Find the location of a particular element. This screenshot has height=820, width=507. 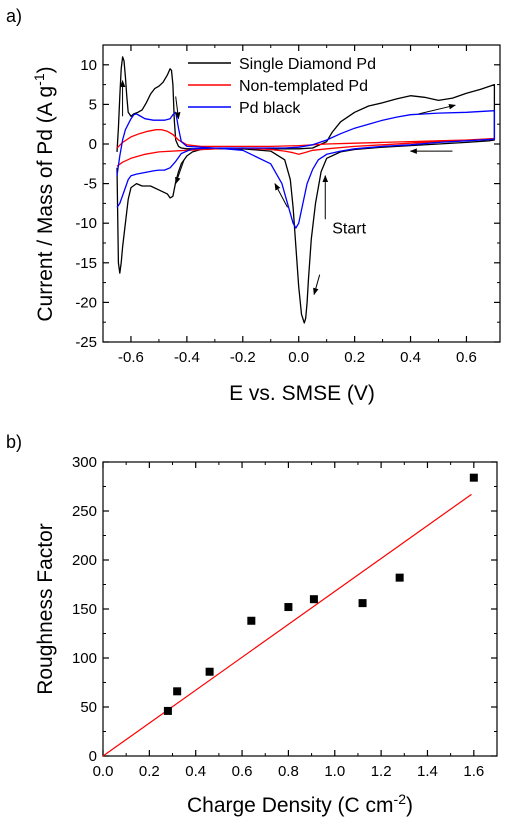

panel-a-x-tick-label: 0.0 is located at coordinates (298, 357).